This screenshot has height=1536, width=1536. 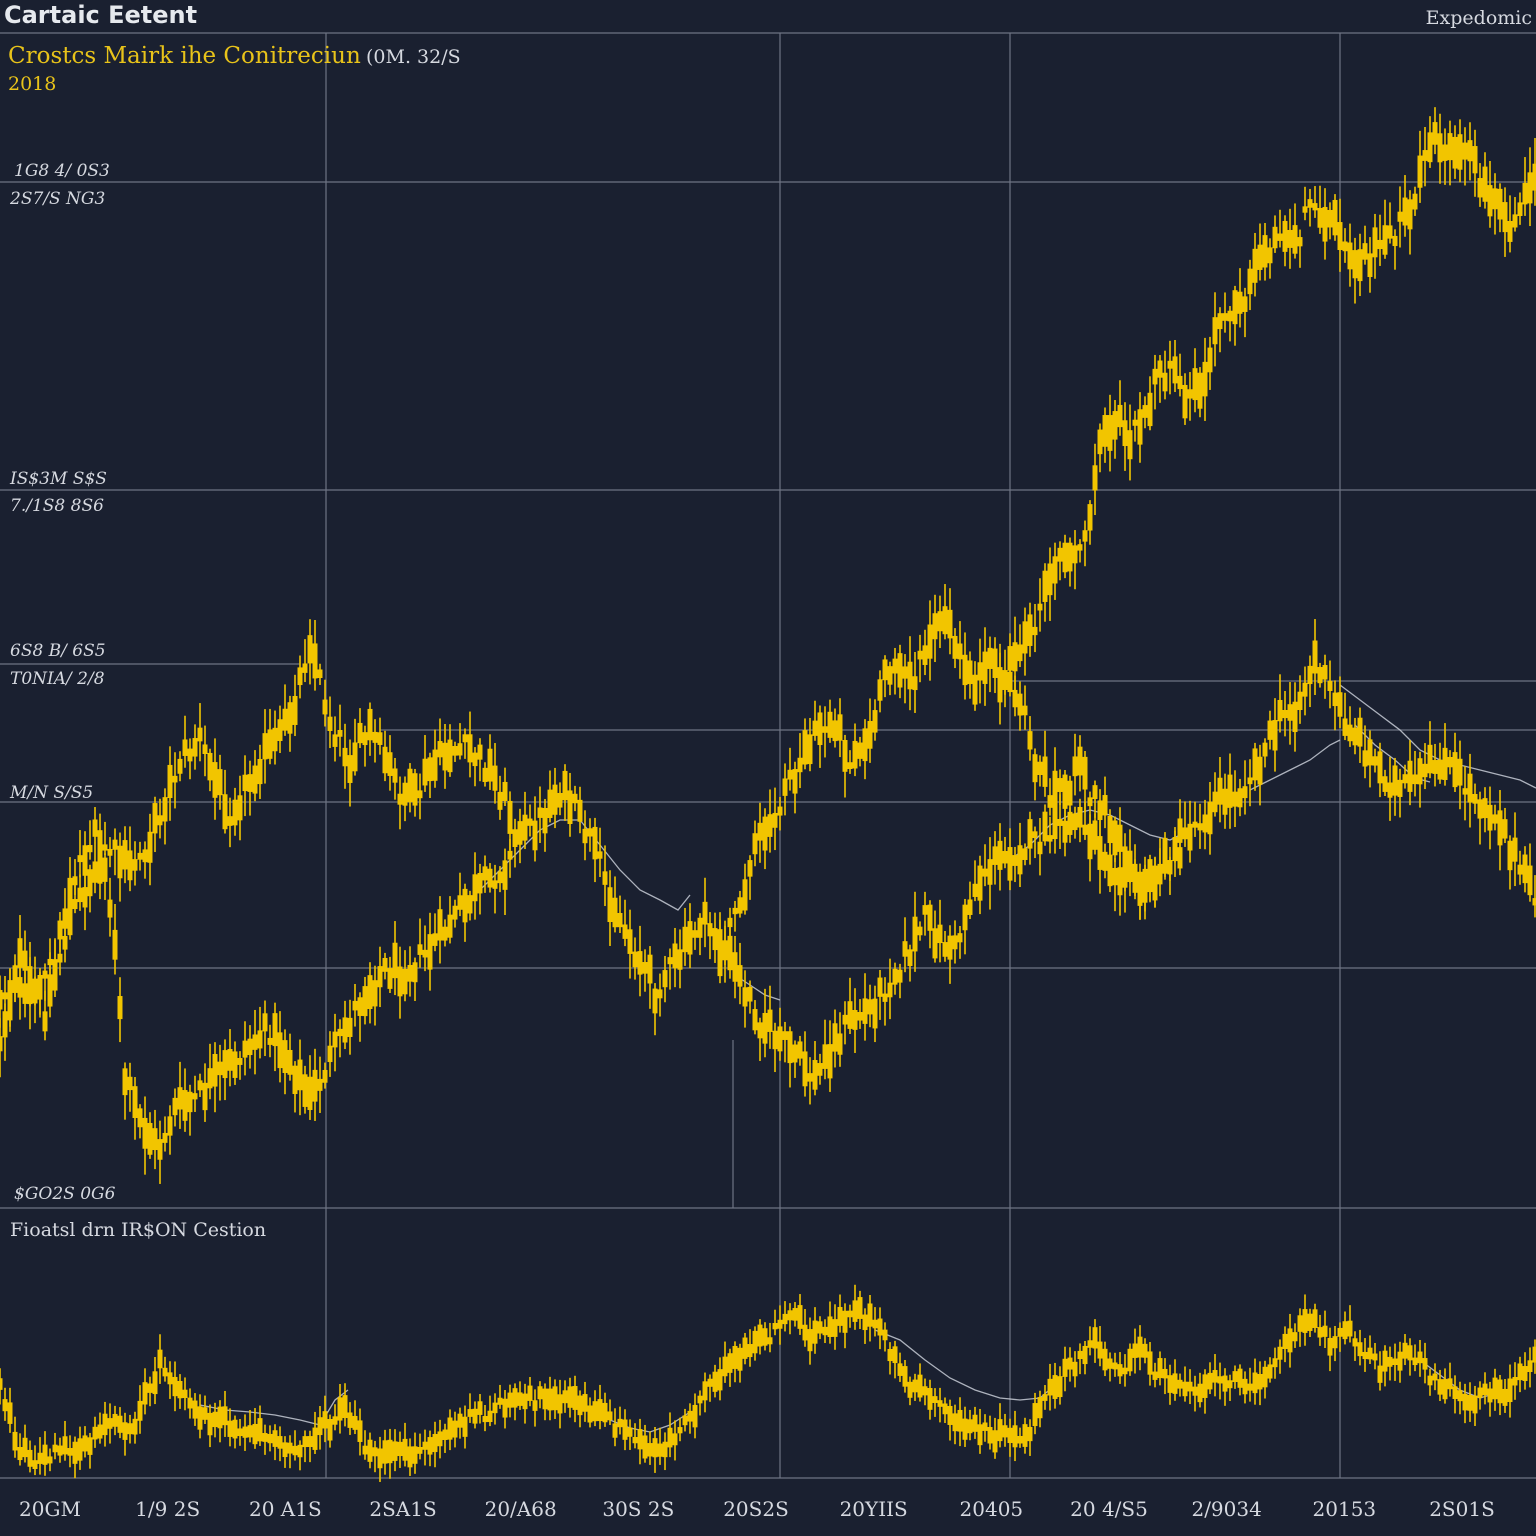 I want to click on x-tick-label: 30S 2S, so click(x=638, y=1509).